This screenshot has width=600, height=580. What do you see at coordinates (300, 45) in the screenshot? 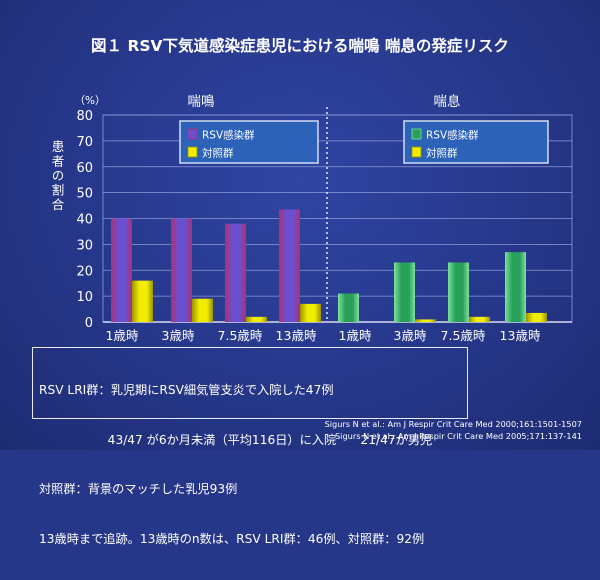
I see `slide-title: 図１ RSV下気道感染症患児における喘鳴 喘息の発症リスク` at bounding box center [300, 45].